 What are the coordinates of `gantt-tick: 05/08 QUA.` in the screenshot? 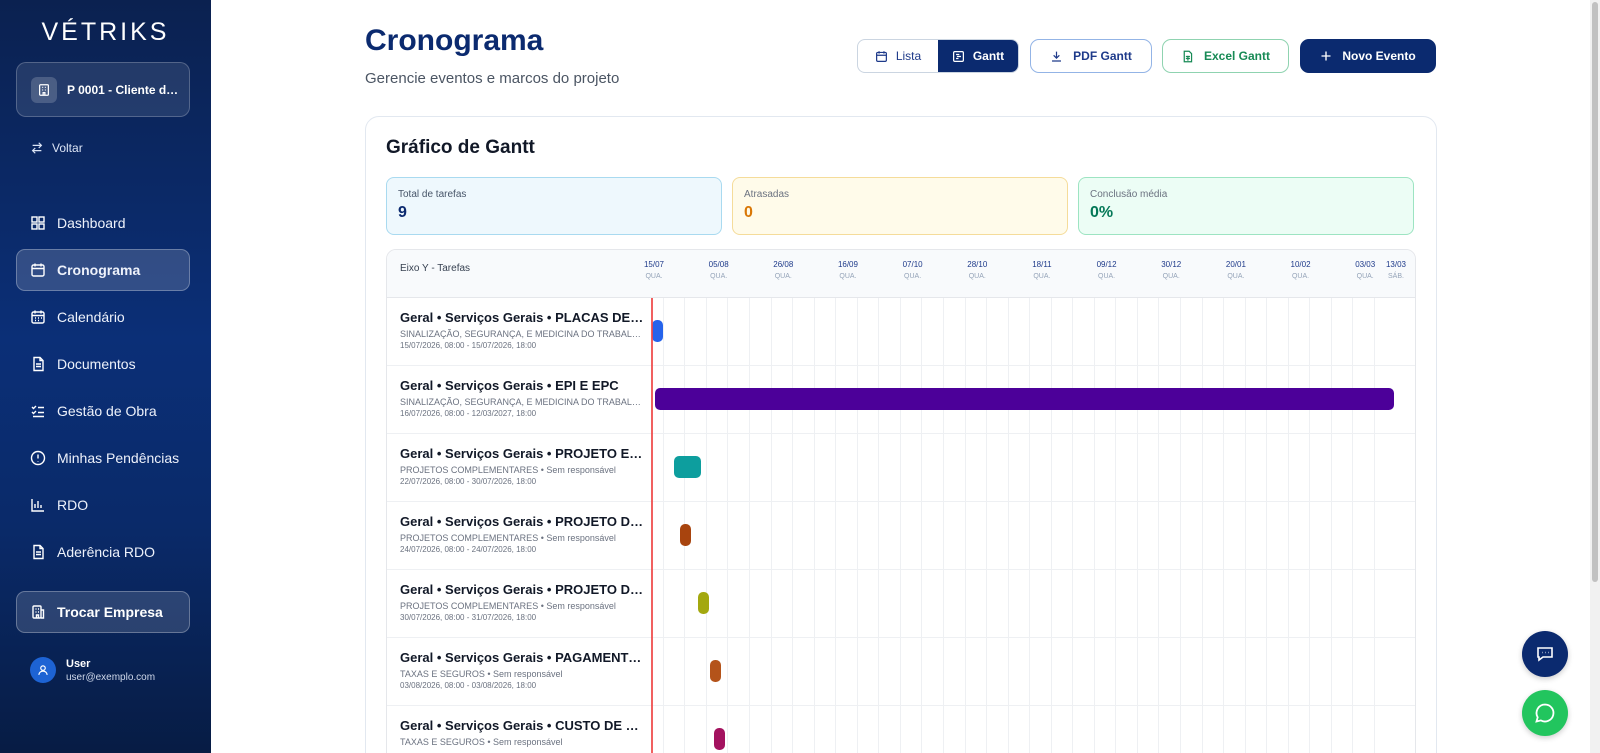 It's located at (719, 271).